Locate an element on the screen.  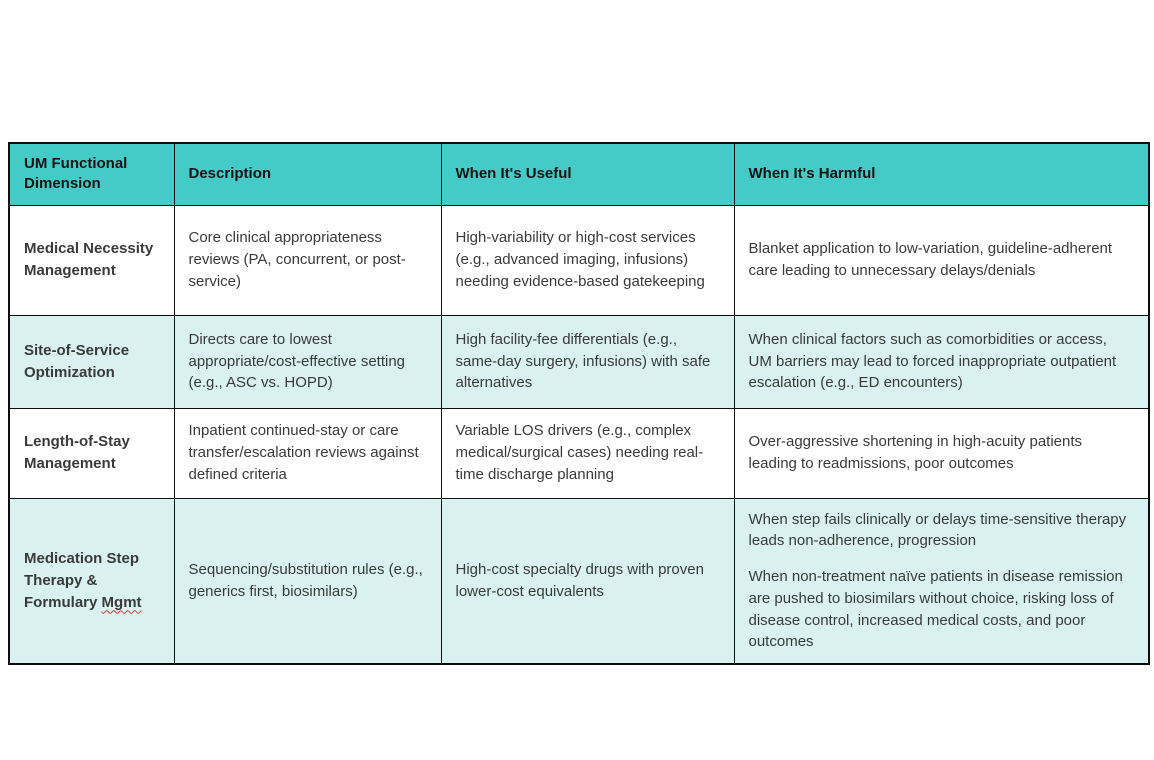
header-um-functional-dimension: UM Functional Dimension is located at coordinates (91, 174).